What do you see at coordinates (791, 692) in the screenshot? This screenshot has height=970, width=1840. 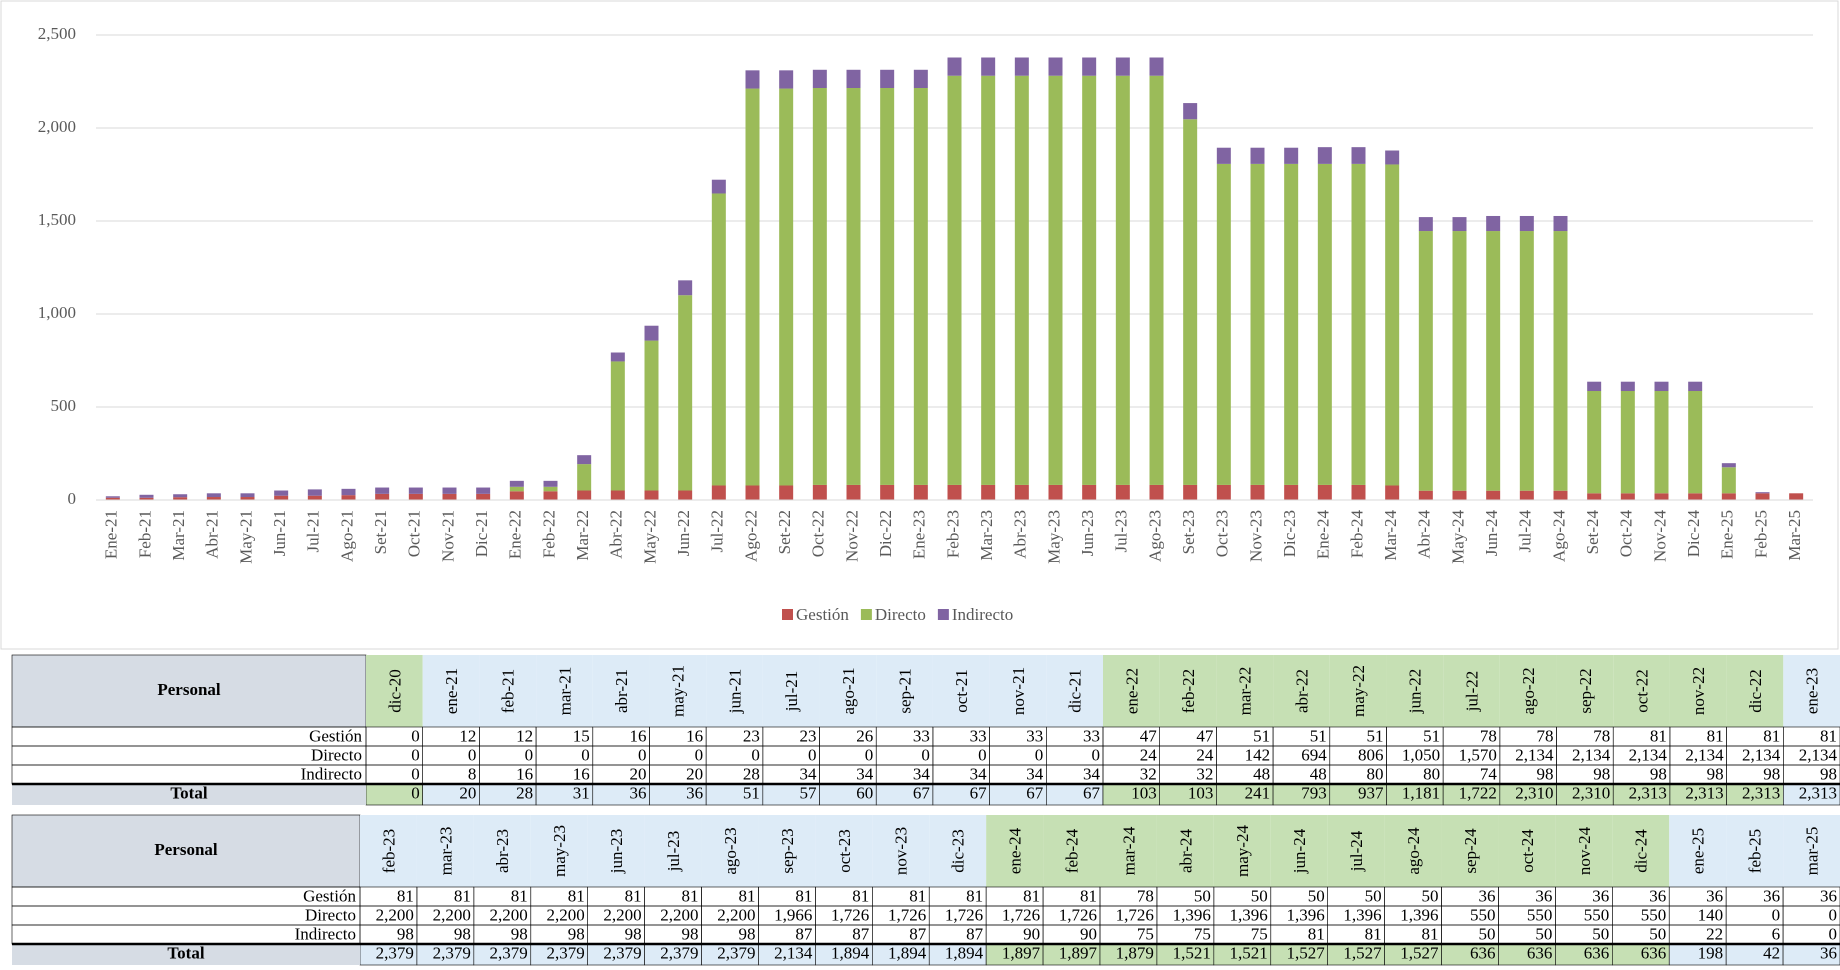 I see `column-header: jul-21` at bounding box center [791, 692].